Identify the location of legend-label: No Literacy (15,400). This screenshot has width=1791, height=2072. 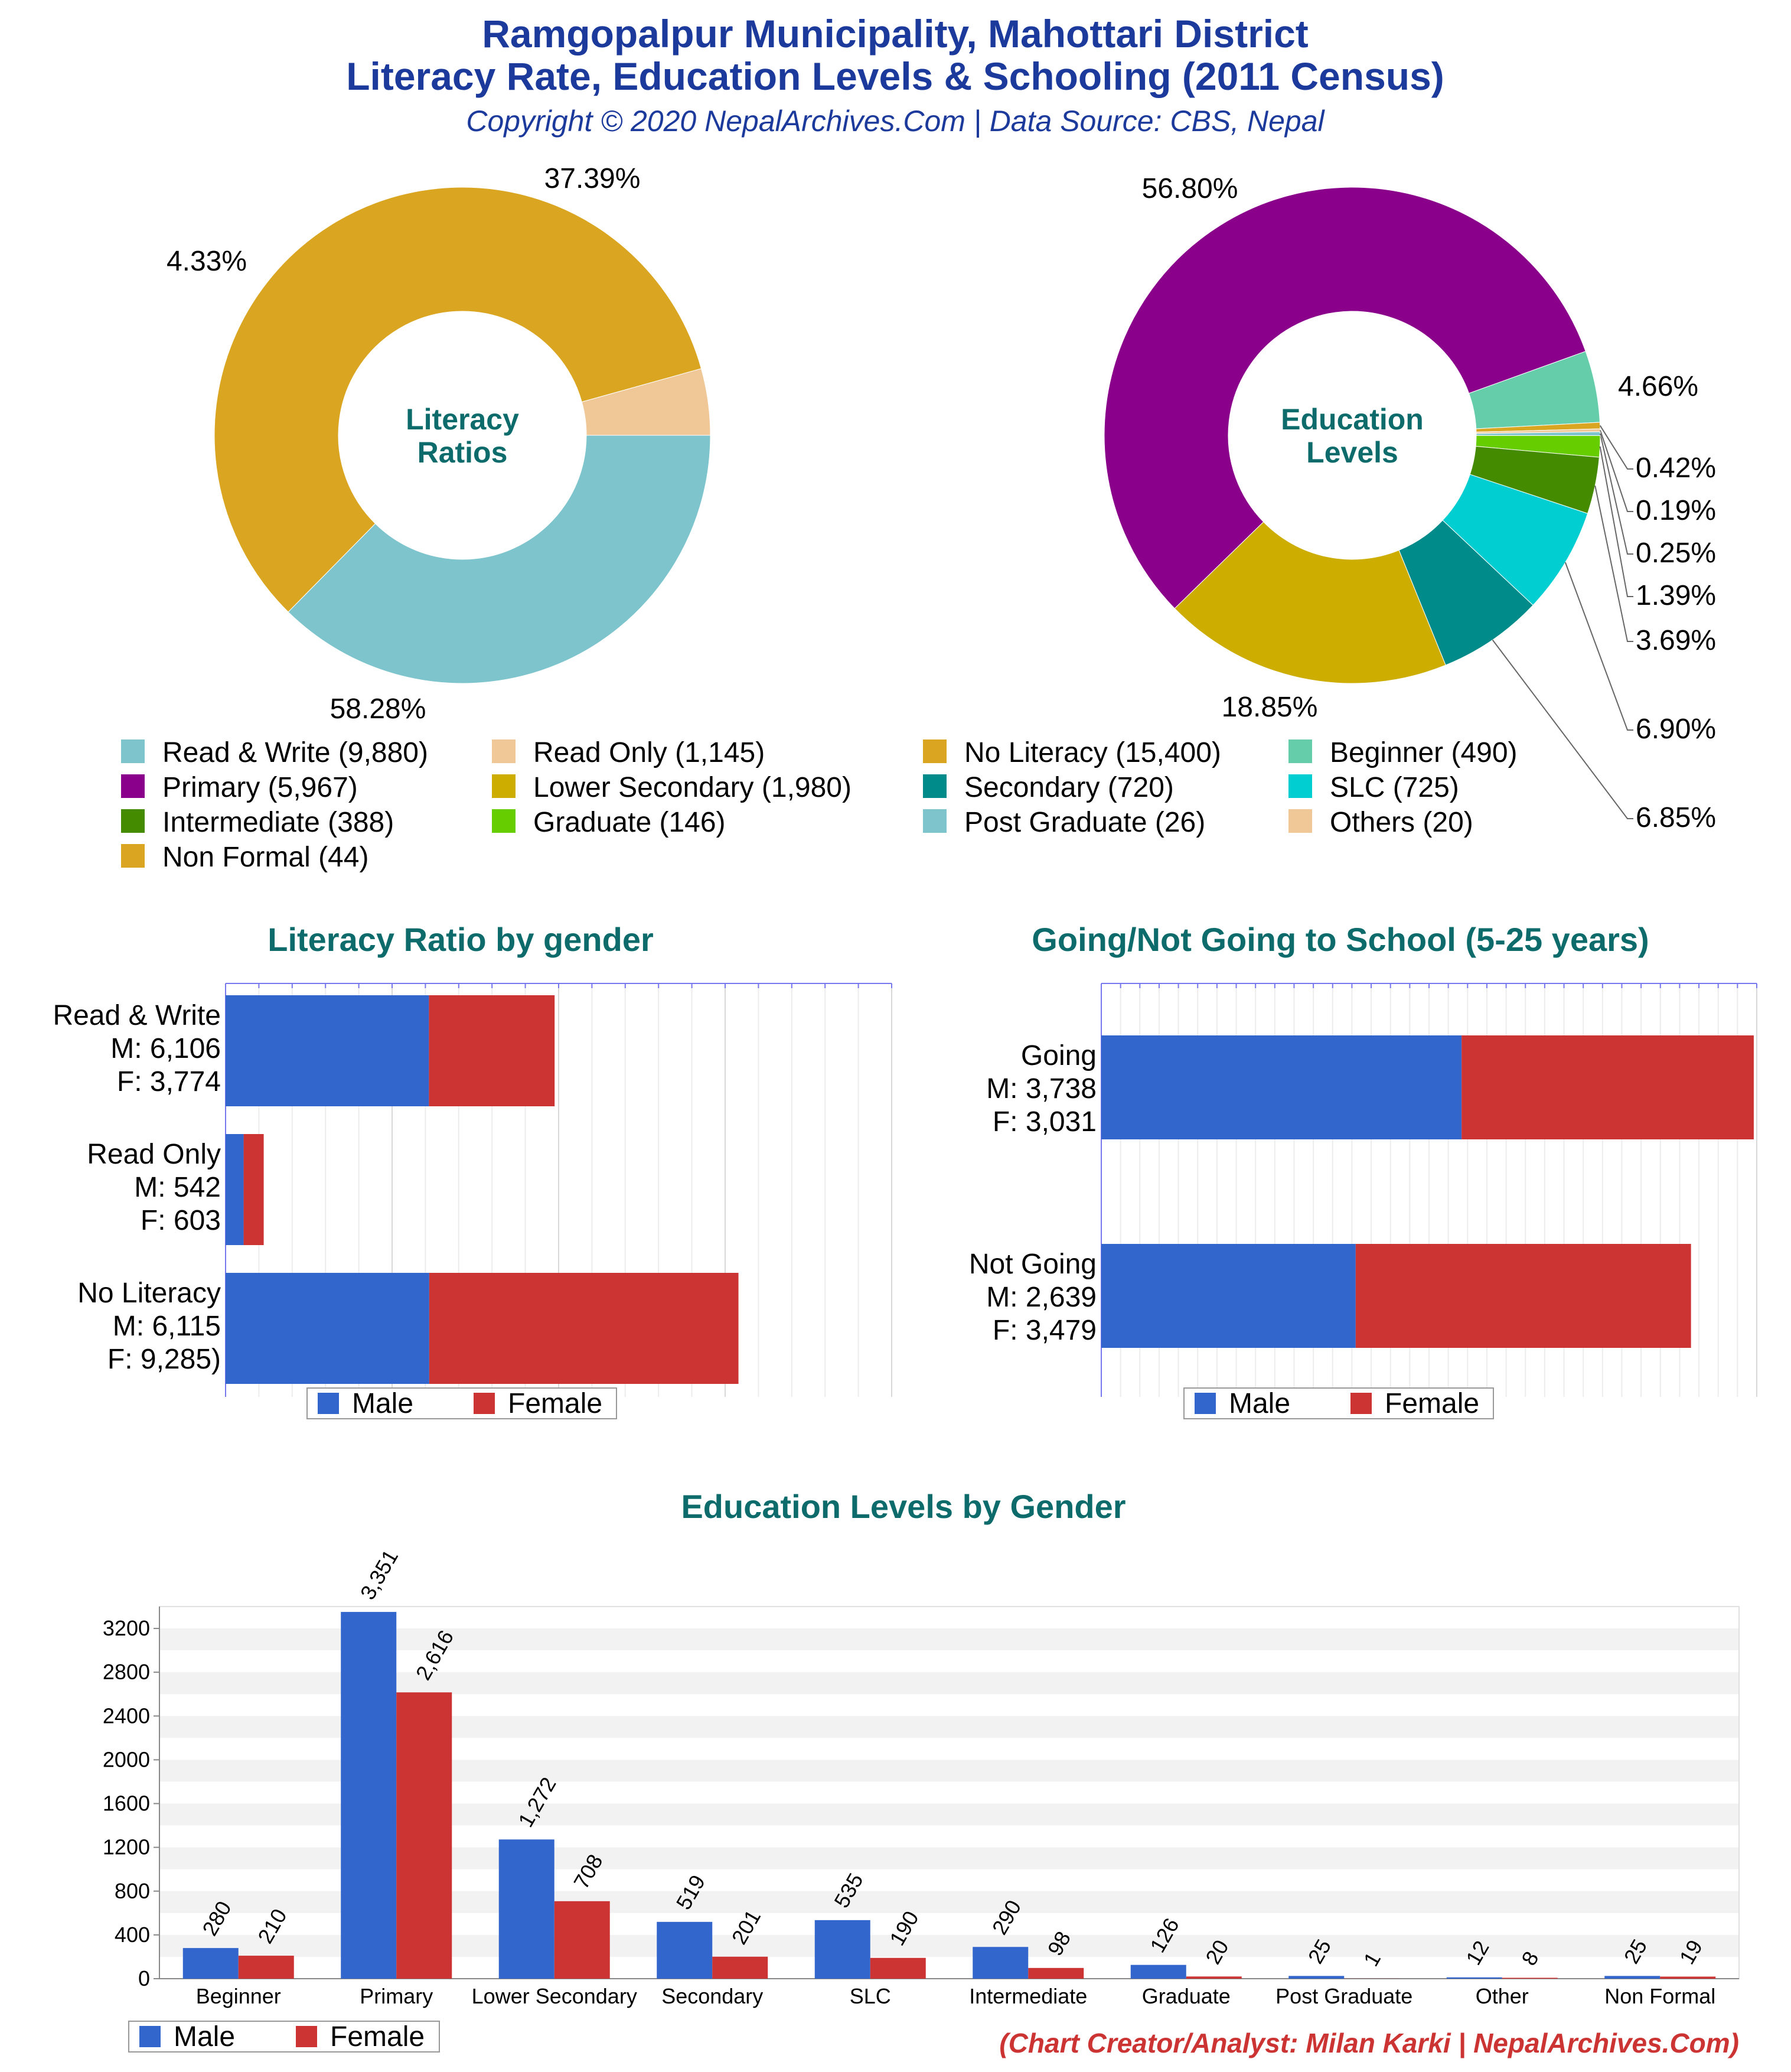
(1092, 752).